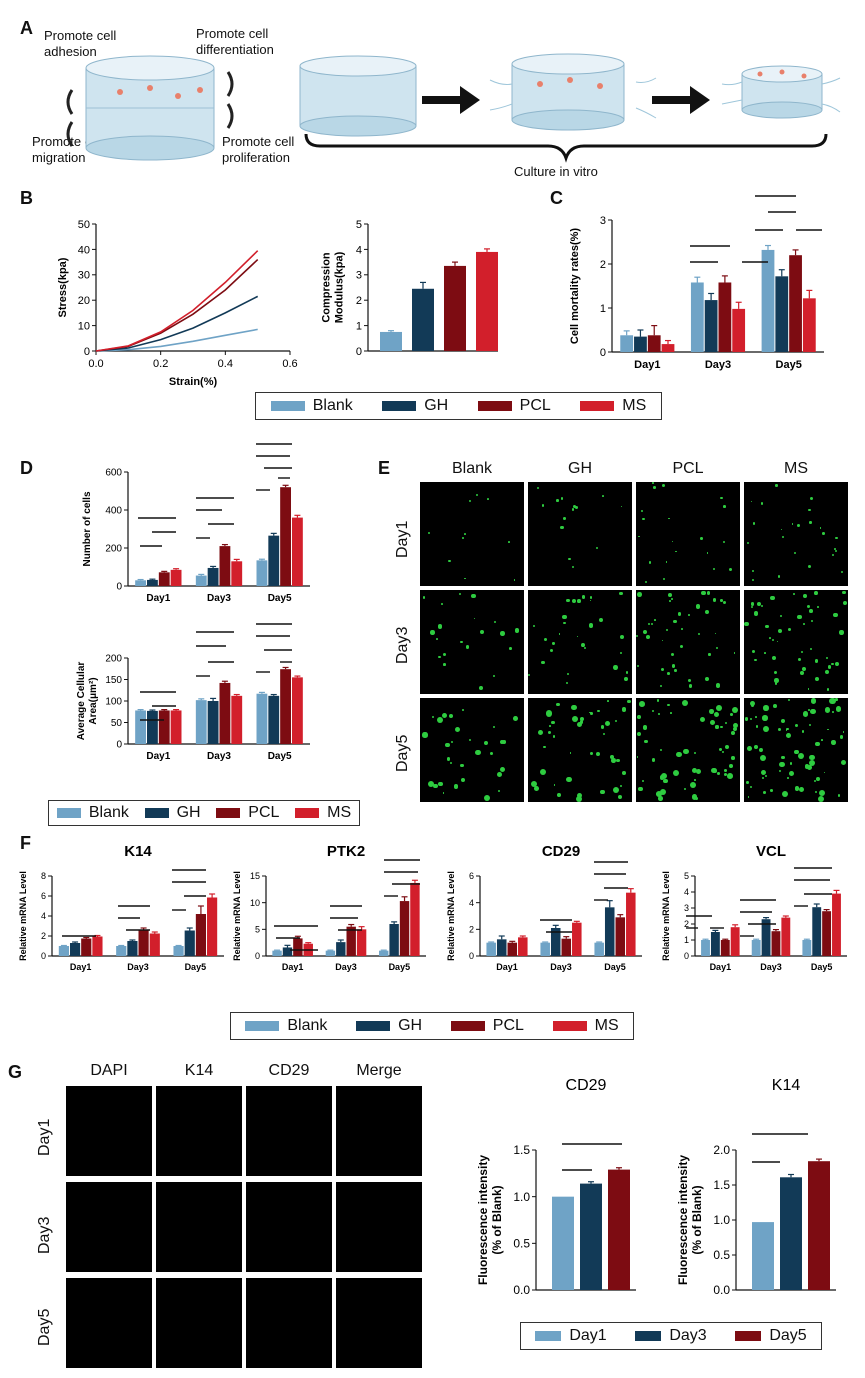 Image resolution: width=865 pixels, height=1378 pixels. I want to click on panel-label-g: G, so click(15, 1072).